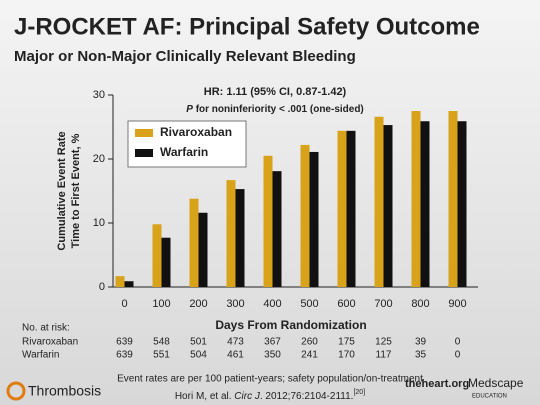 Image resolution: width=540 pixels, height=405 pixels. I want to click on legend-label: Warfarin, so click(184, 152).